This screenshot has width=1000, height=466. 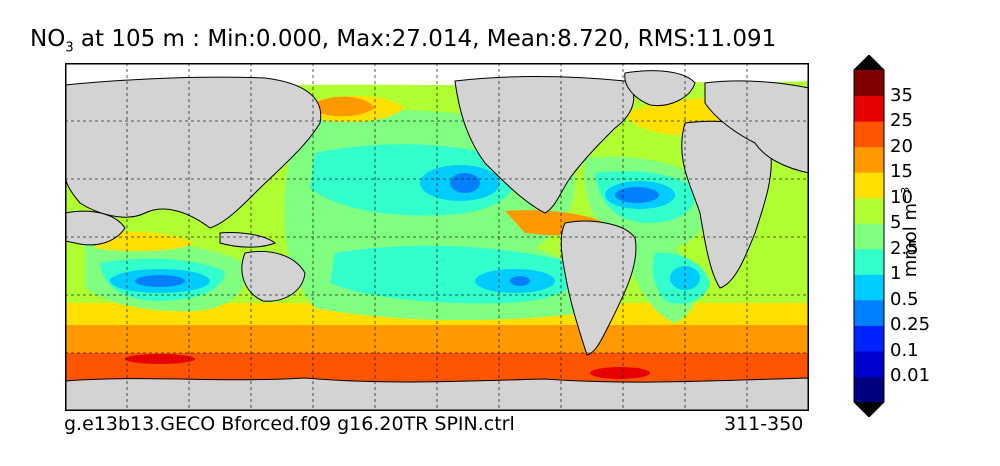 I want to click on land-greenland, so click(x=660, y=88).